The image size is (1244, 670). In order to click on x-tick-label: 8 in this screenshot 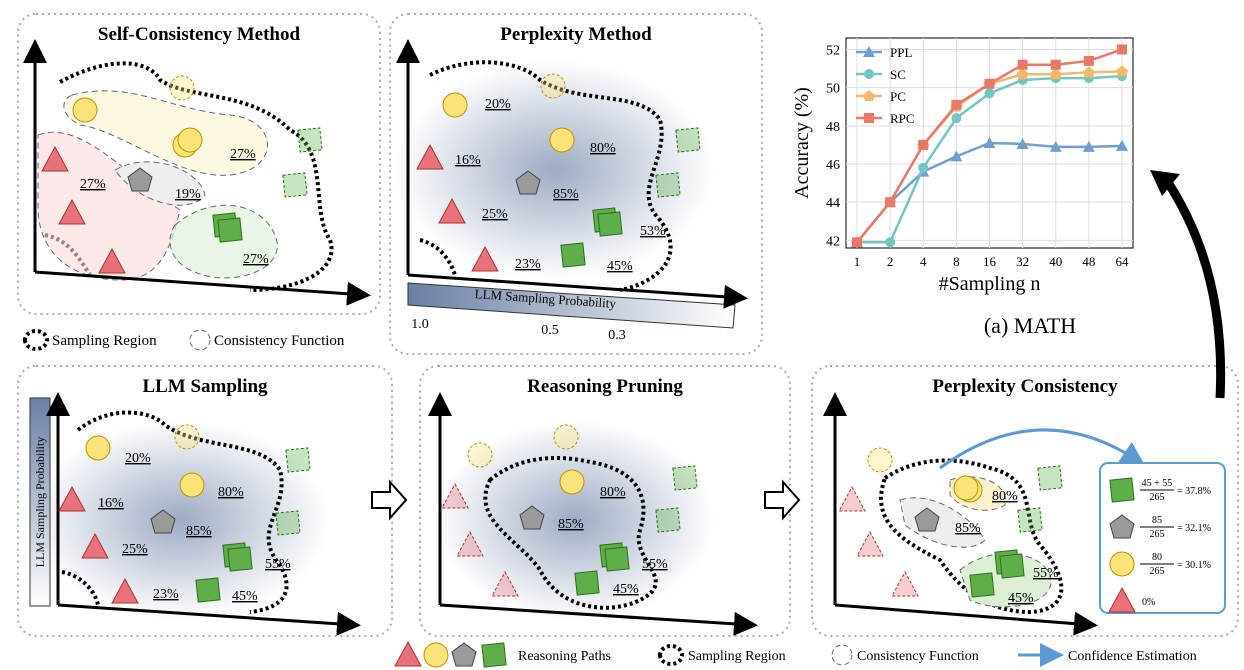, I will do `click(956, 261)`.